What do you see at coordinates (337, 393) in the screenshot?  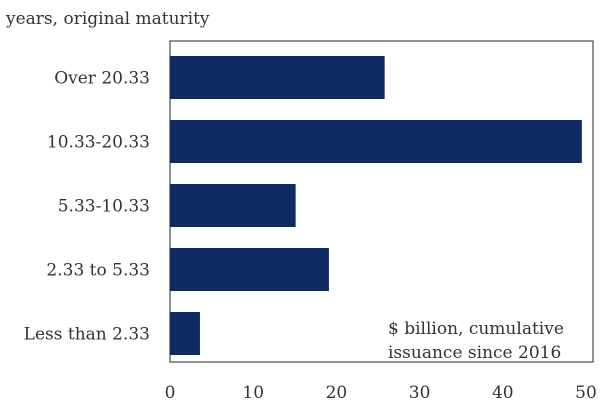 I see `x-tick-label: 20` at bounding box center [337, 393].